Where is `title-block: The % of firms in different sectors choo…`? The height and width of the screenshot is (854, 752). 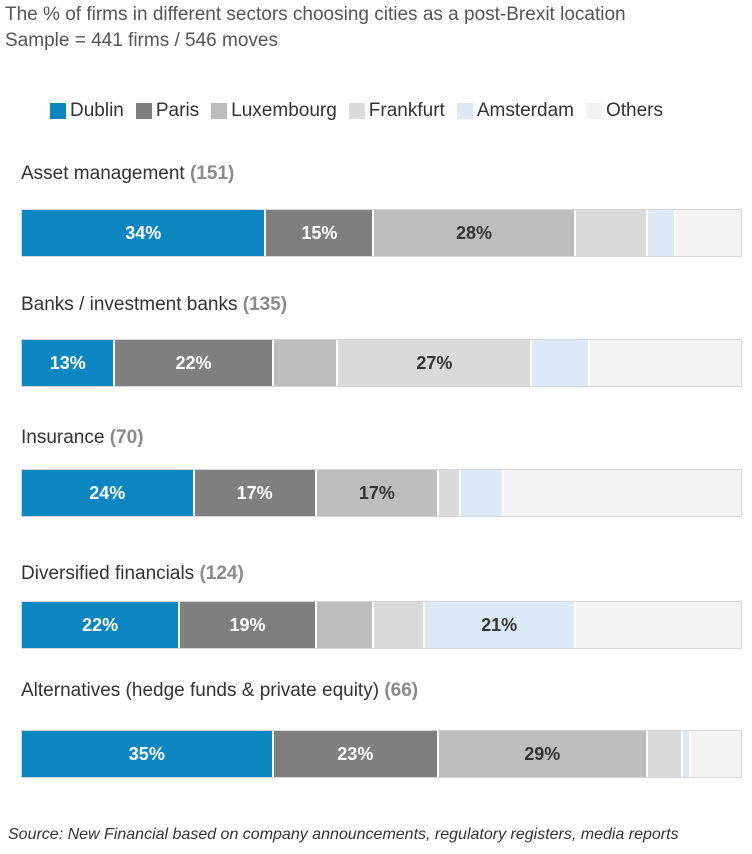
title-block: The % of firms in different sectors choo… is located at coordinates (315, 28).